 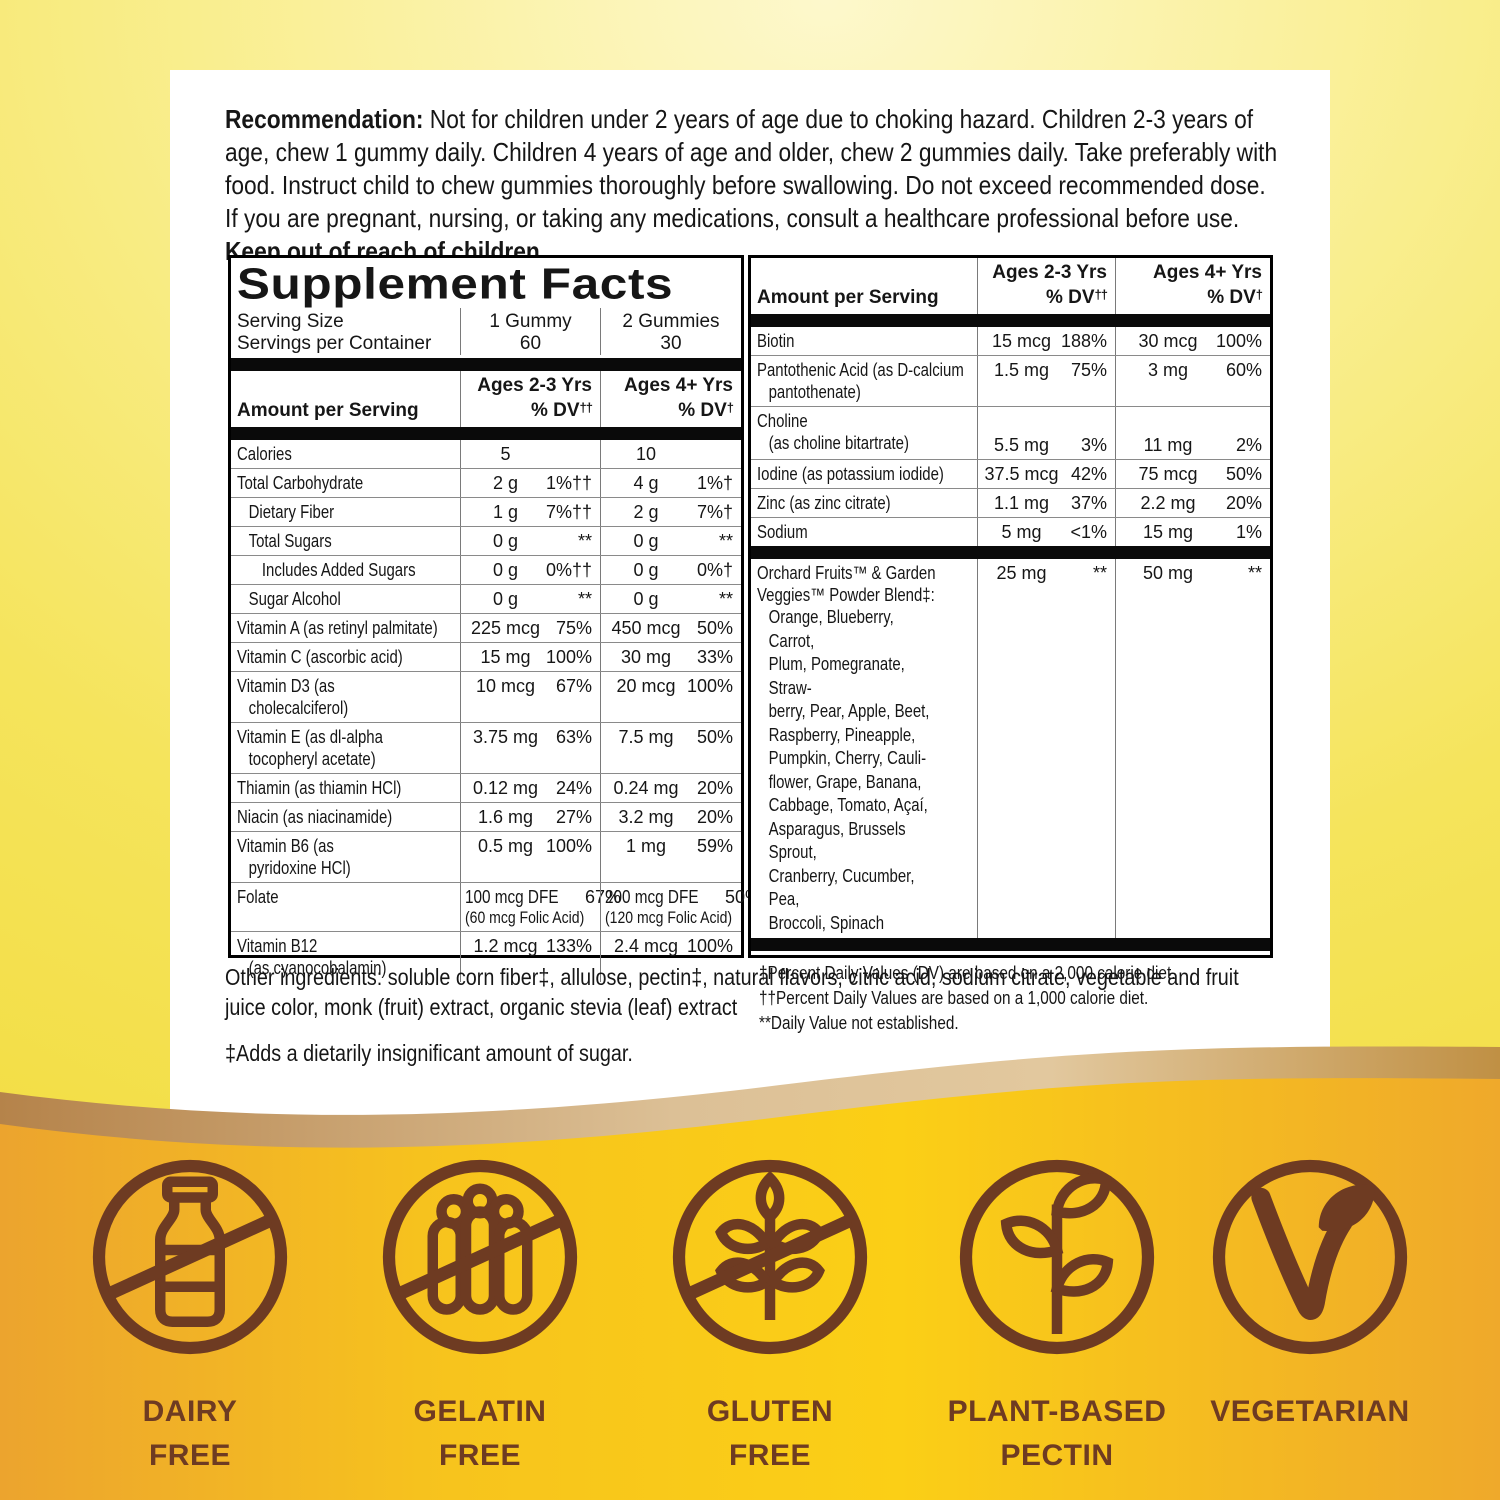 What do you see at coordinates (782, 532) in the screenshot?
I see `nutrient-name: Sodium` at bounding box center [782, 532].